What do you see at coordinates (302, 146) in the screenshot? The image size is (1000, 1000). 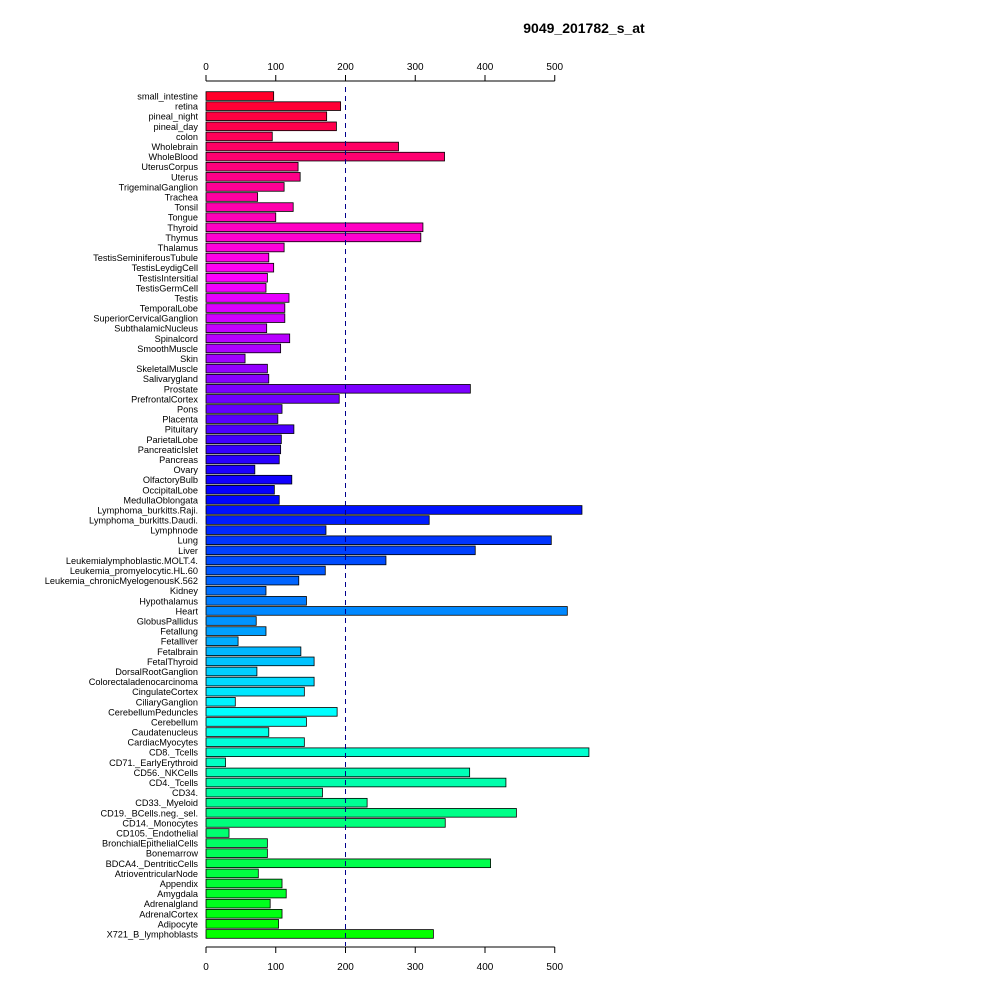 I see `bar-Wholebrain` at bounding box center [302, 146].